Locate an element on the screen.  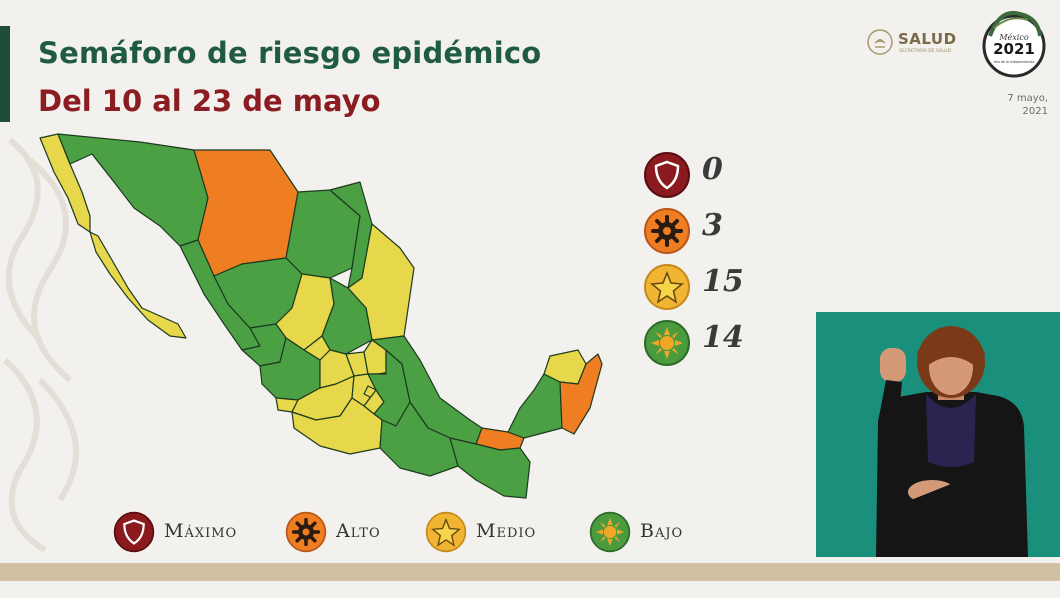
state-campeche is located at coordinates (535, 406).